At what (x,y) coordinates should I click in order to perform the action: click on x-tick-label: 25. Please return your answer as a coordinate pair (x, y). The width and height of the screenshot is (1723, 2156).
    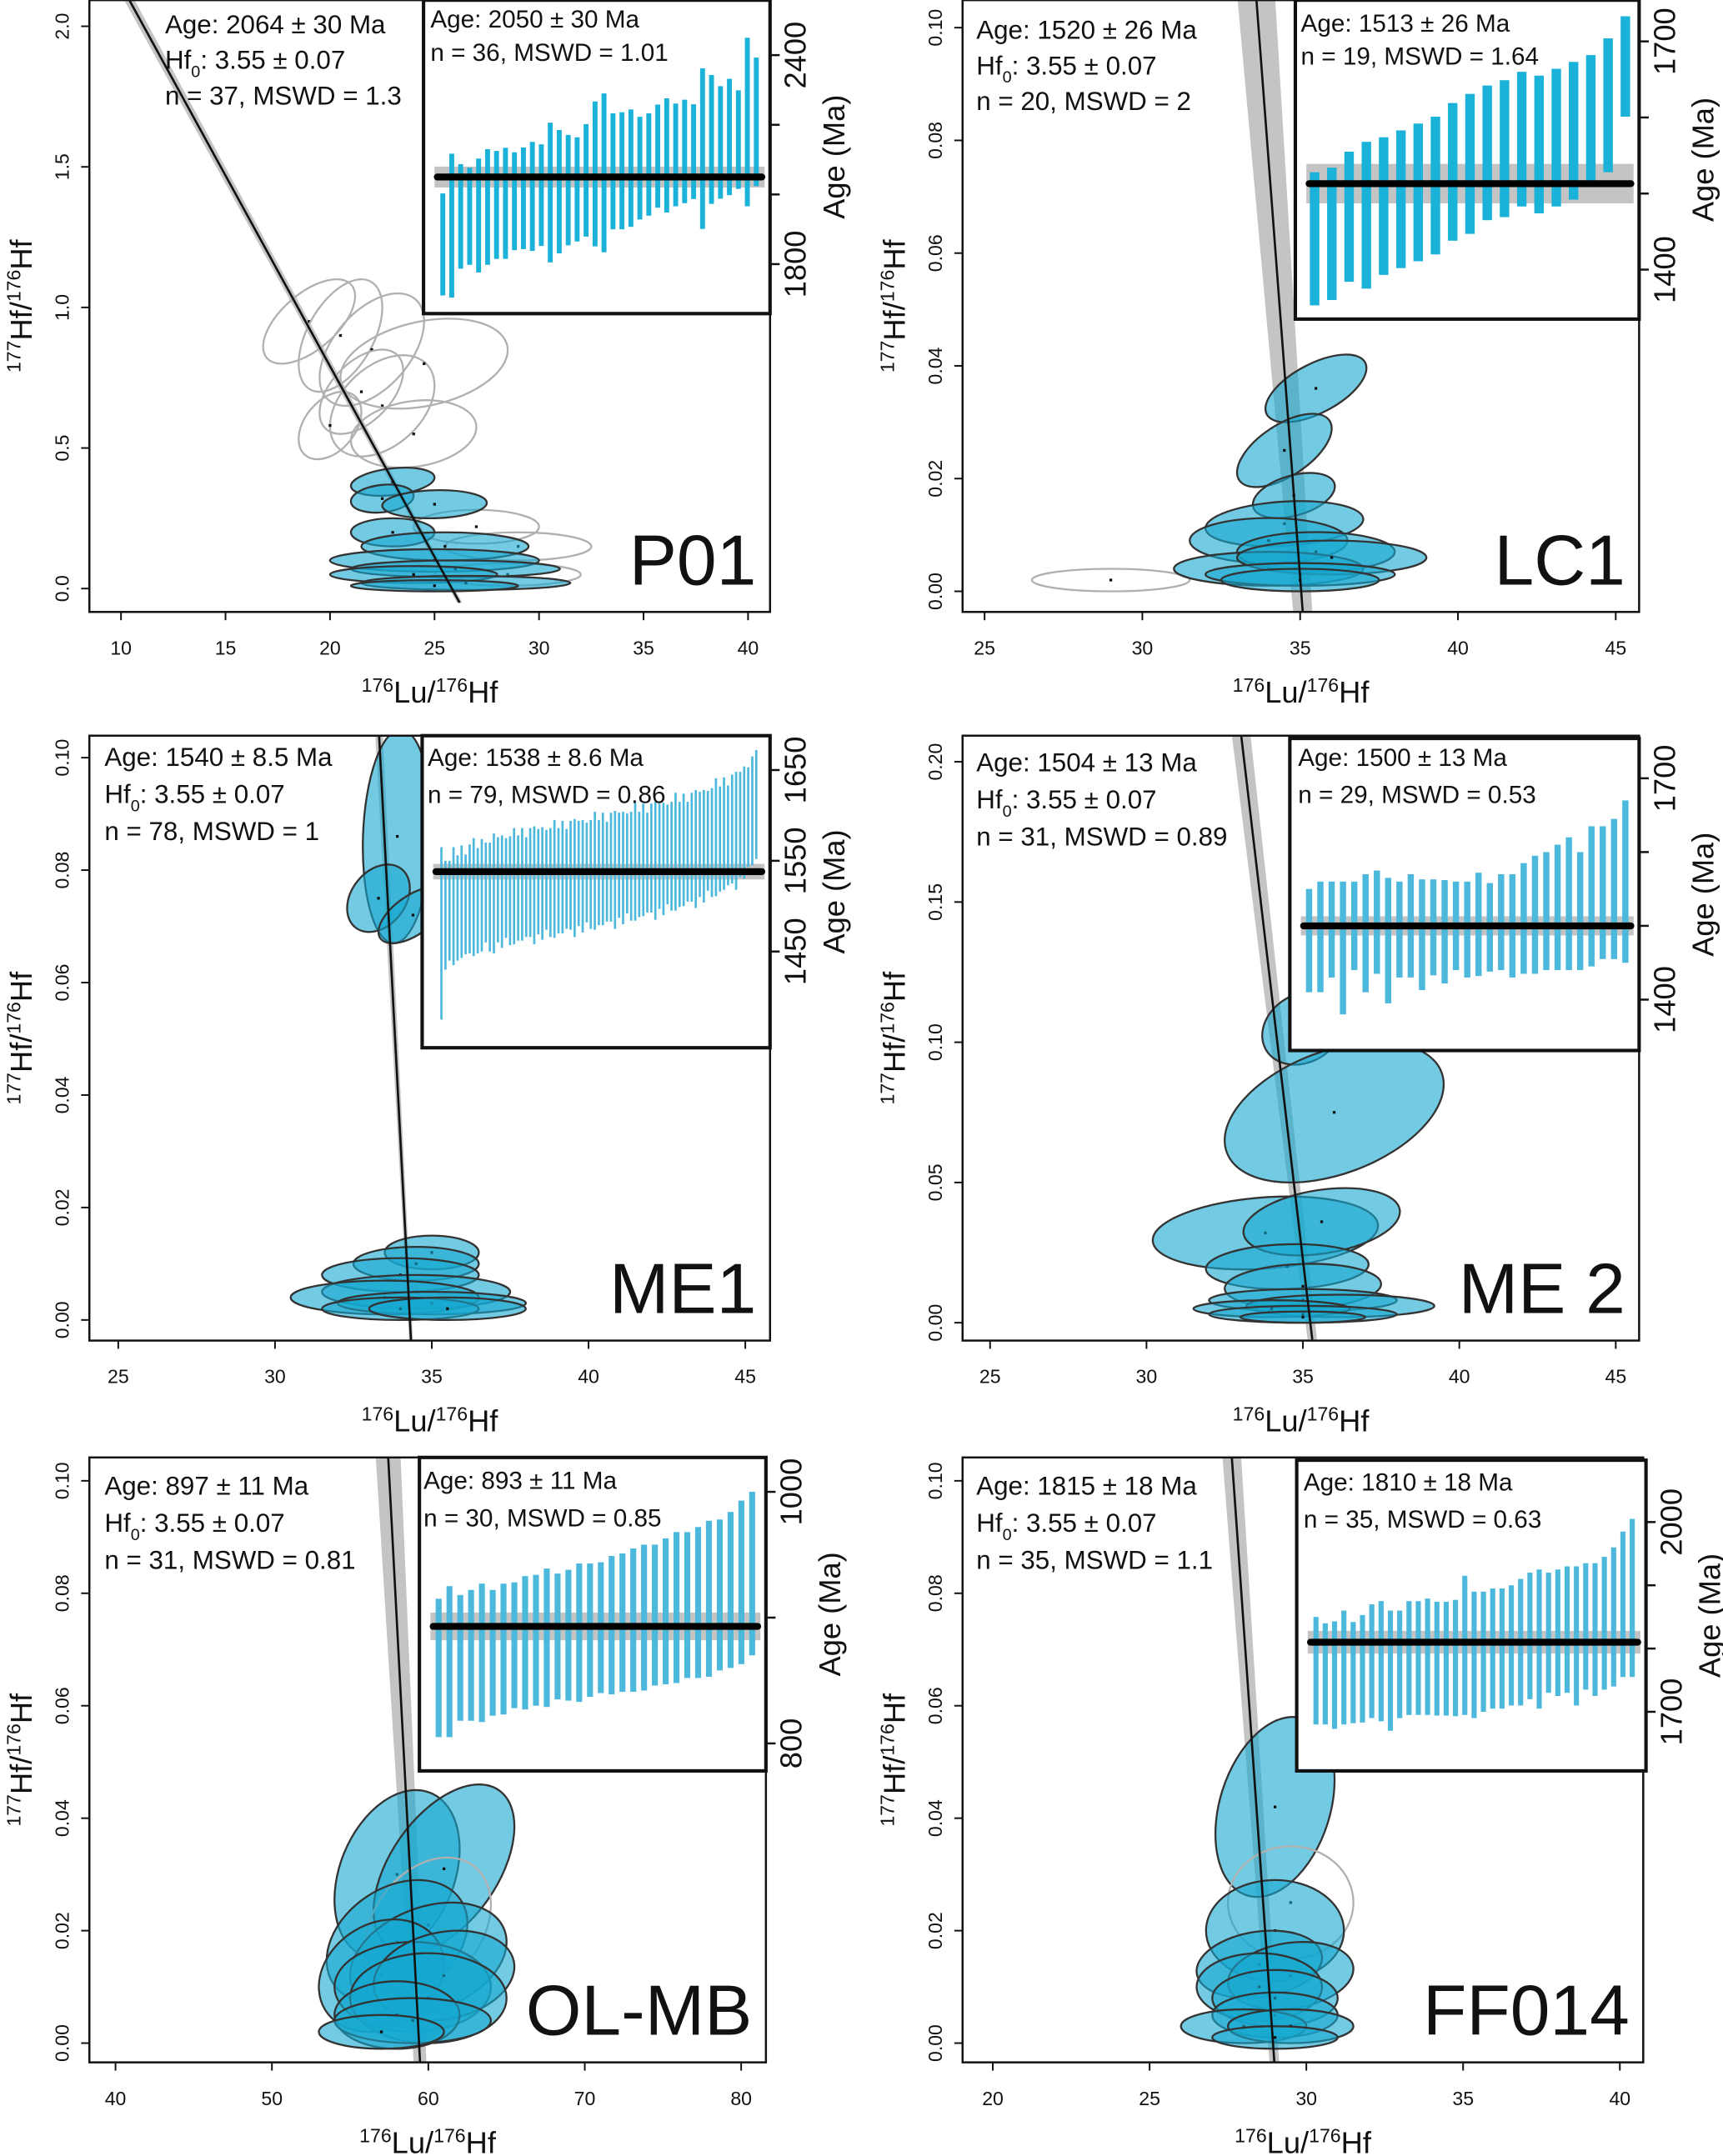
    Looking at the image, I should click on (984, 647).